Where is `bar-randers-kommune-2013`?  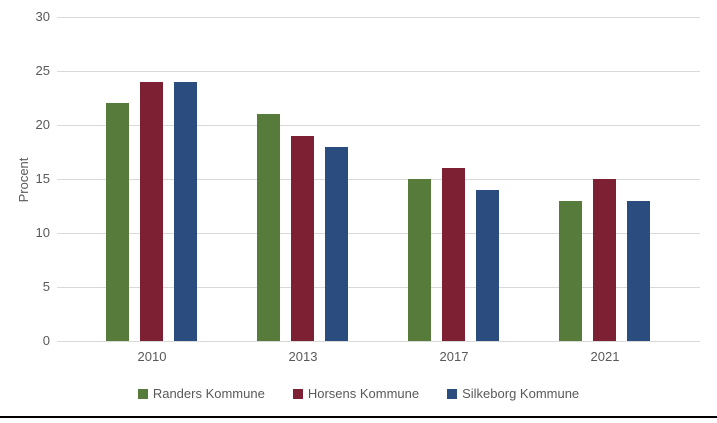
bar-randers-kommune-2013 is located at coordinates (268, 227).